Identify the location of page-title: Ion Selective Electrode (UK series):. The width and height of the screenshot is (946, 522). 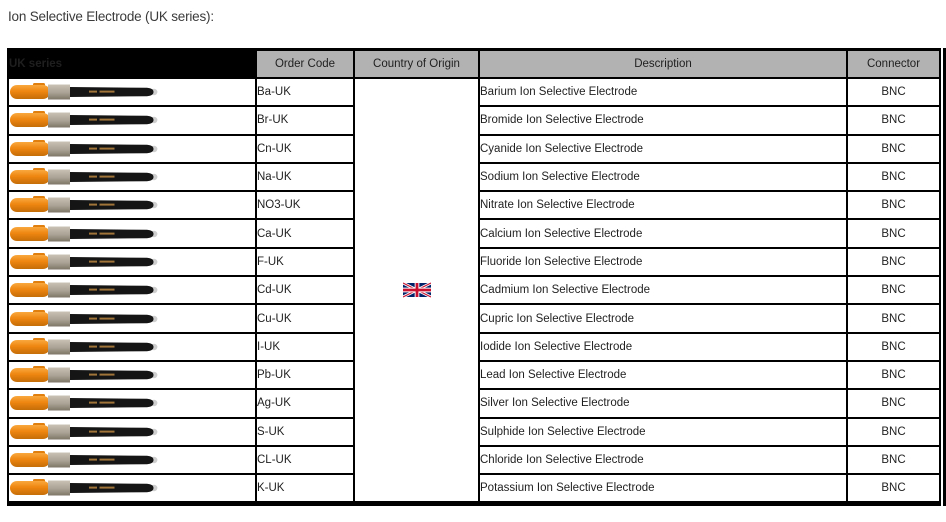
(111, 16).